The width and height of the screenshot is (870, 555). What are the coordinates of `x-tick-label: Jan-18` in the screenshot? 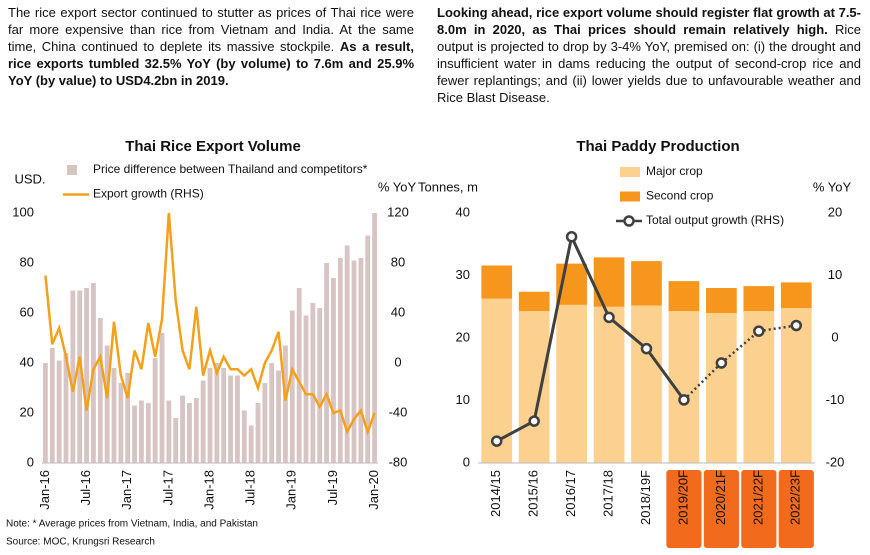 It's located at (208, 490).